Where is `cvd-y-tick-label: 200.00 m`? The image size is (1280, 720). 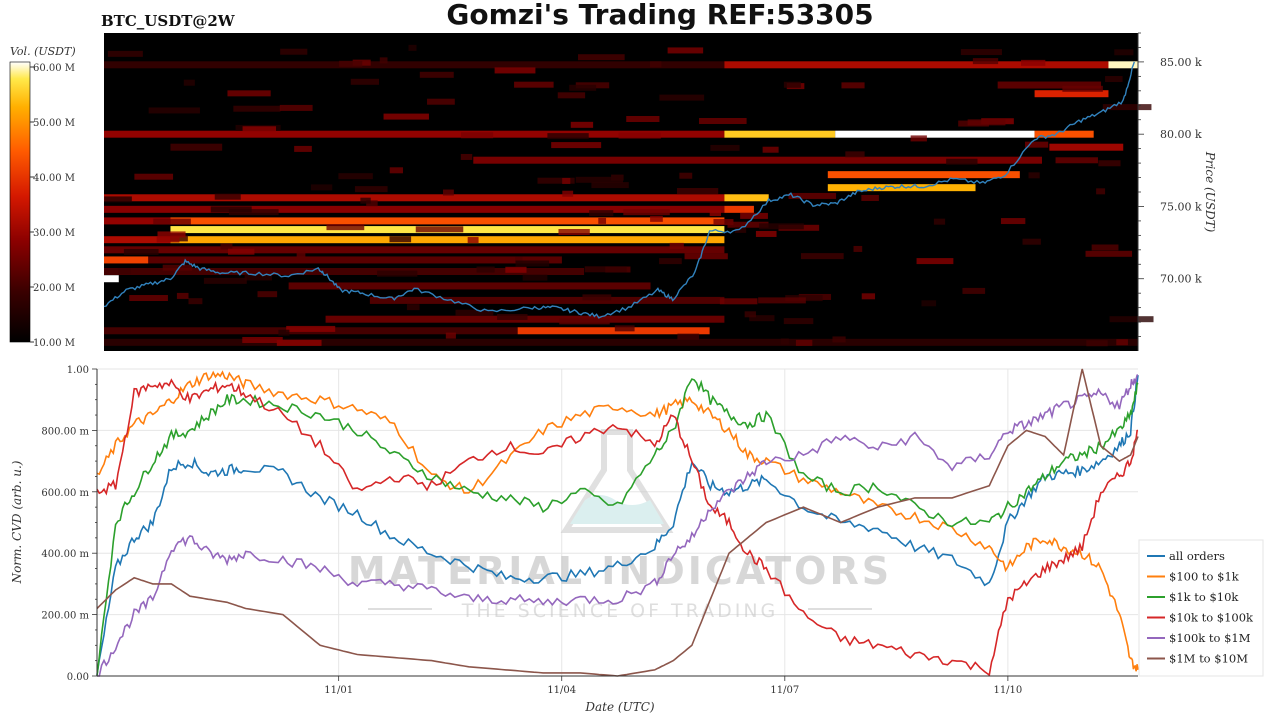 cvd-y-tick-label: 200.00 m is located at coordinates (65, 616).